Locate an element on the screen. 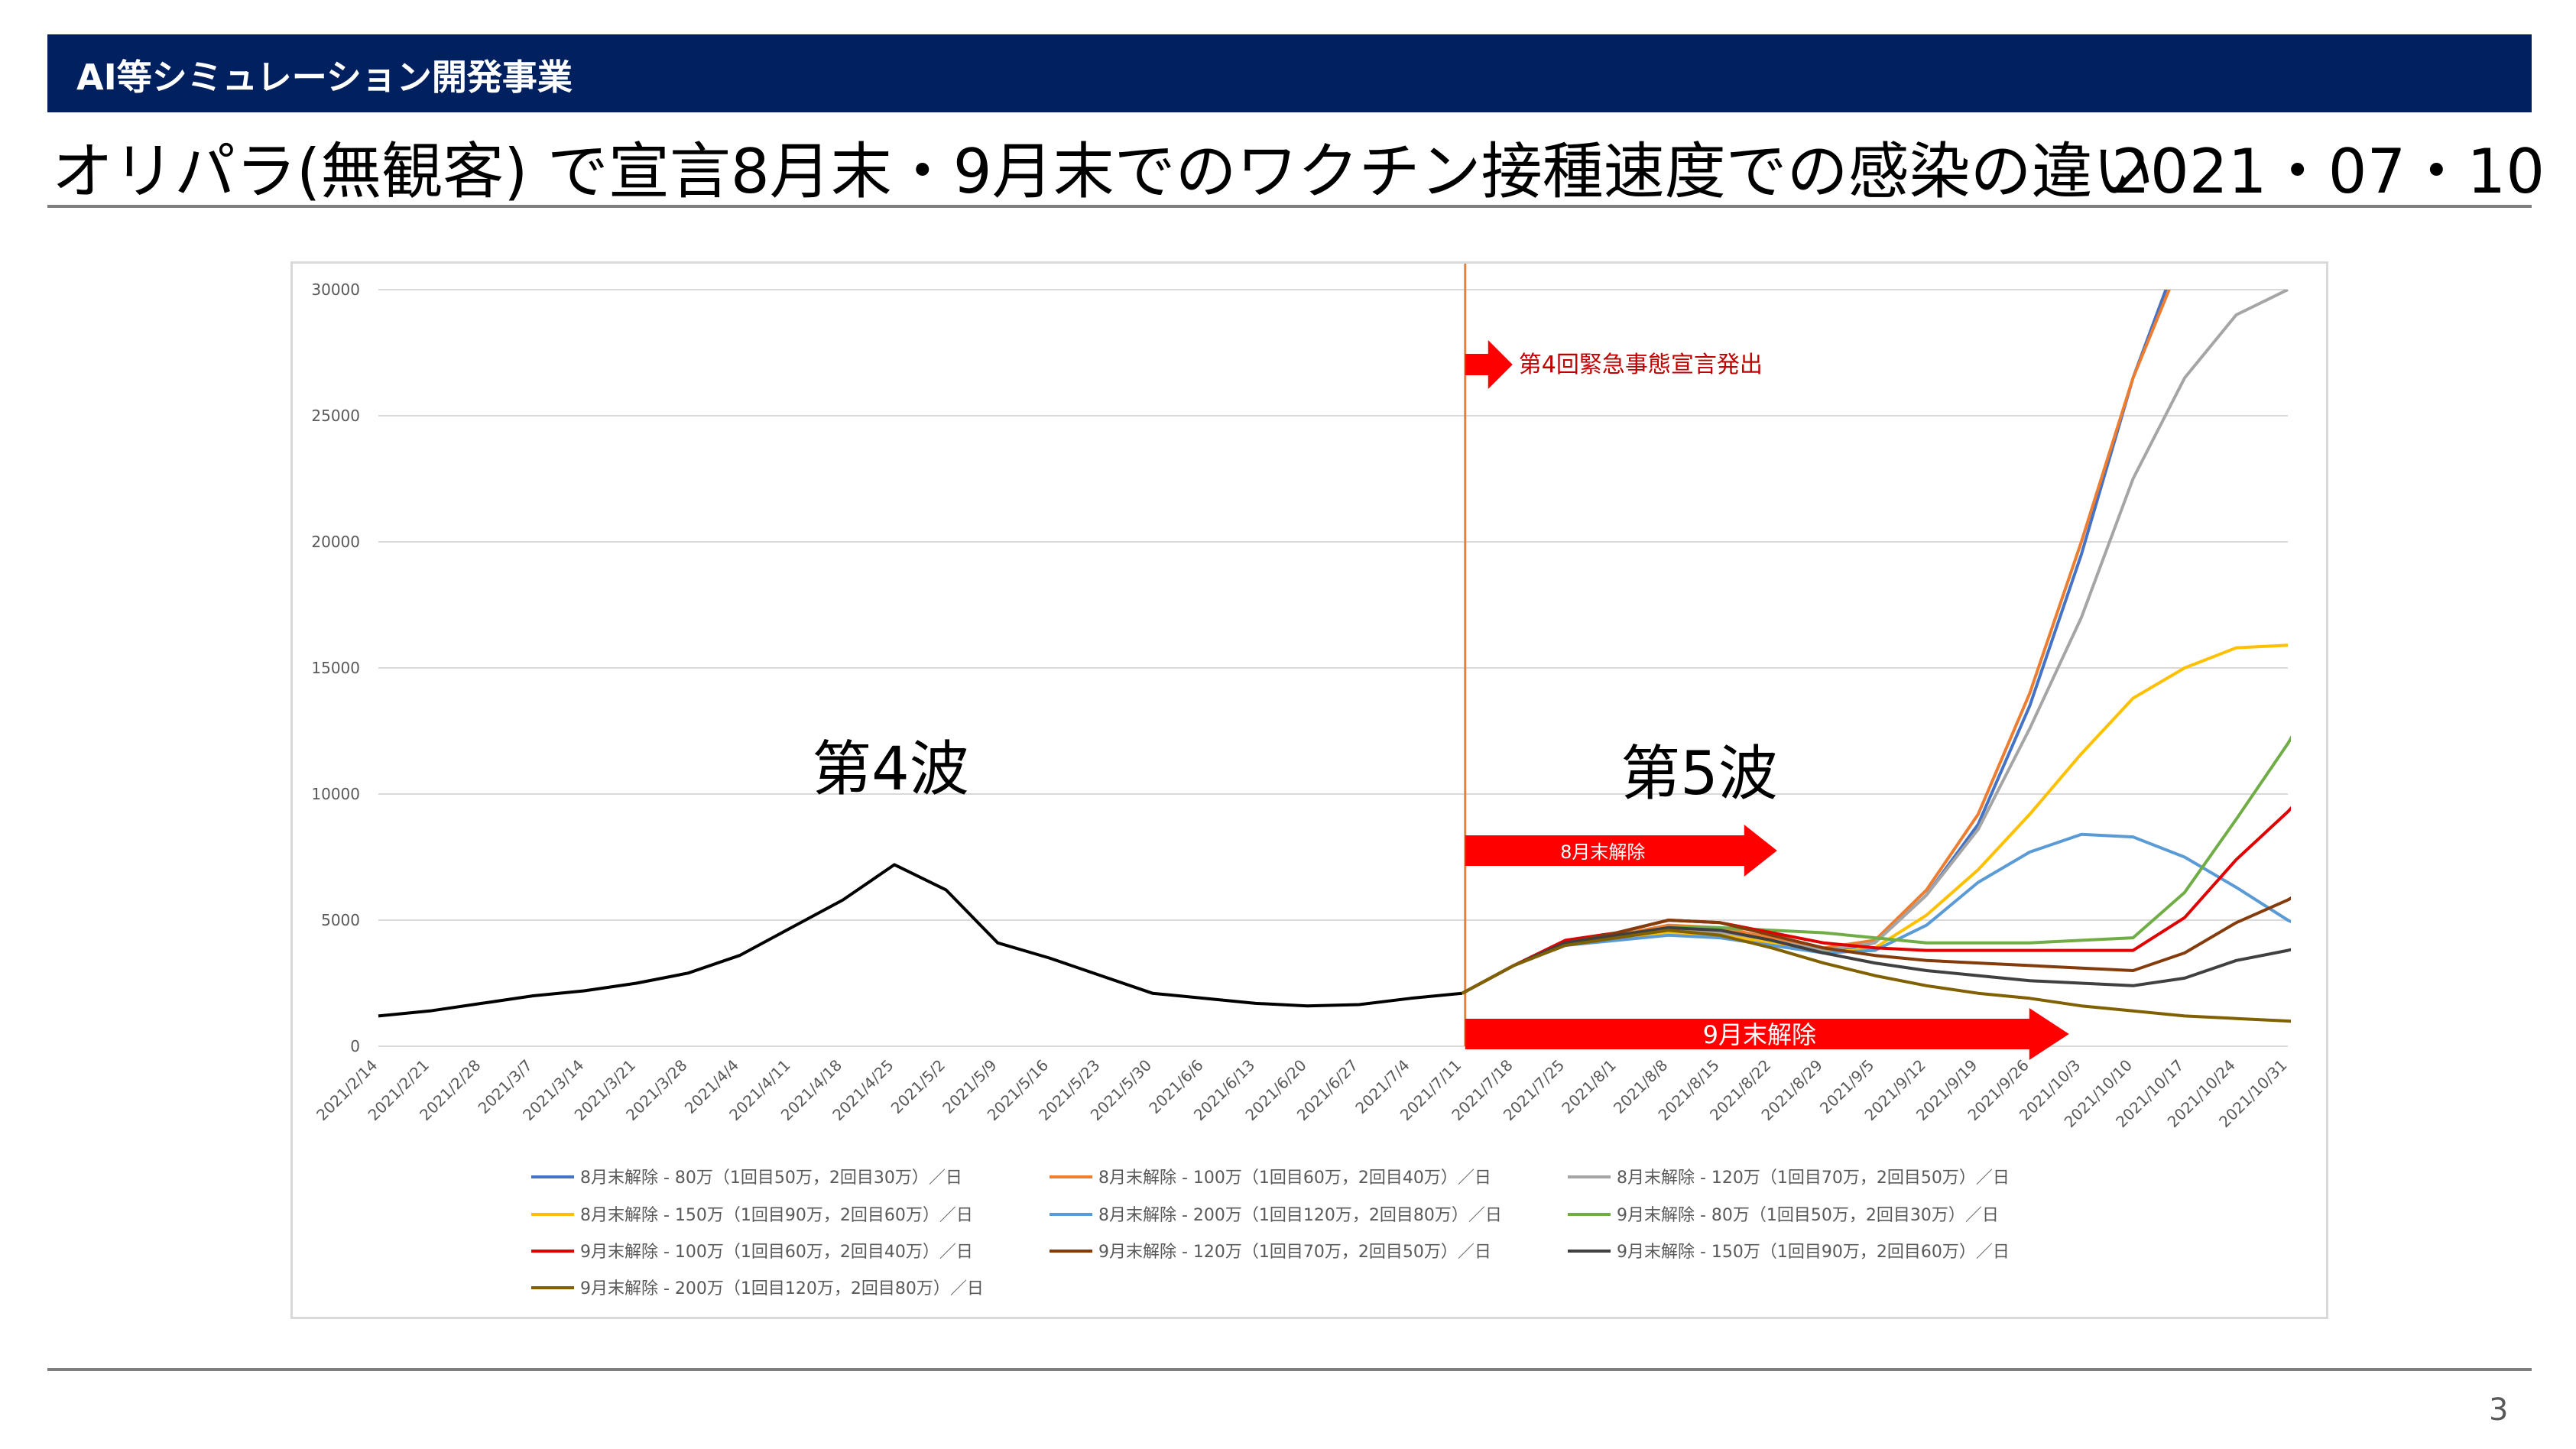  y-tick-label: 10000 is located at coordinates (335, 794).